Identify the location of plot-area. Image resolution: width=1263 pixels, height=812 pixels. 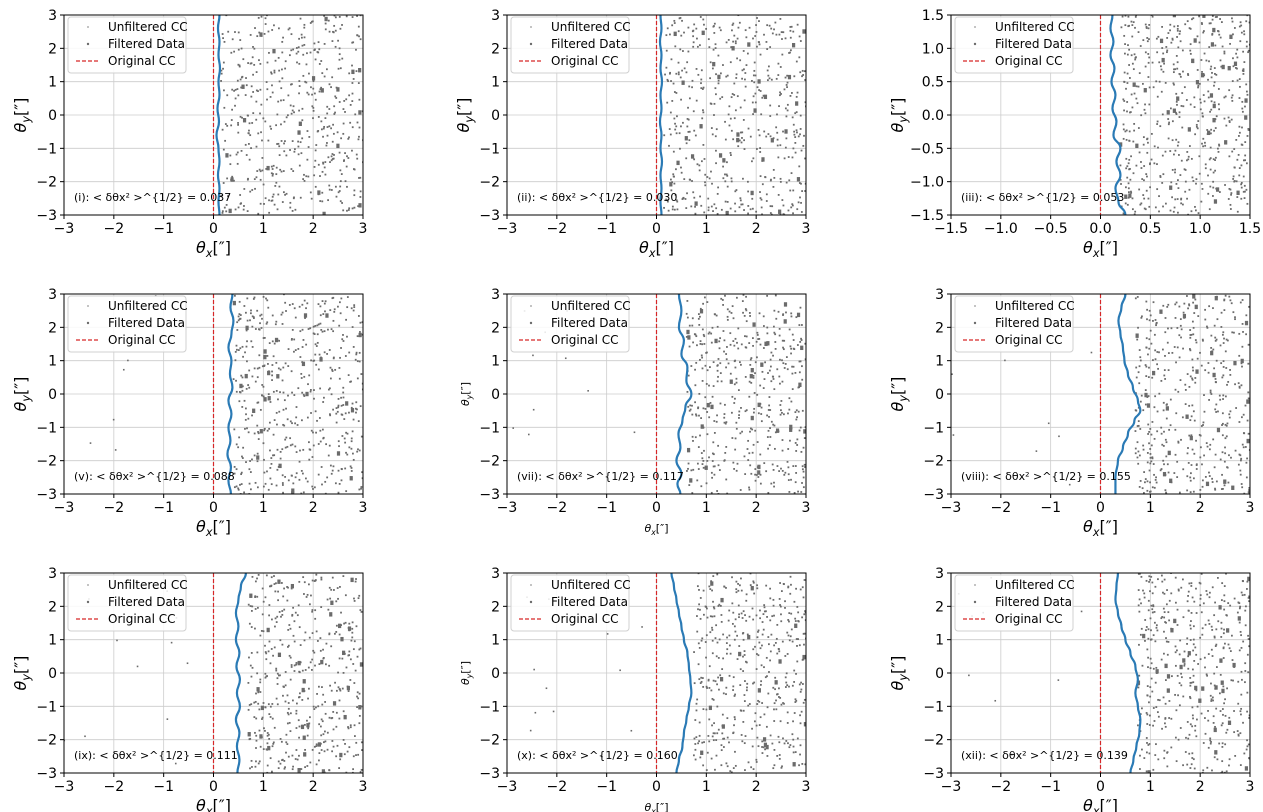
(666, 673).